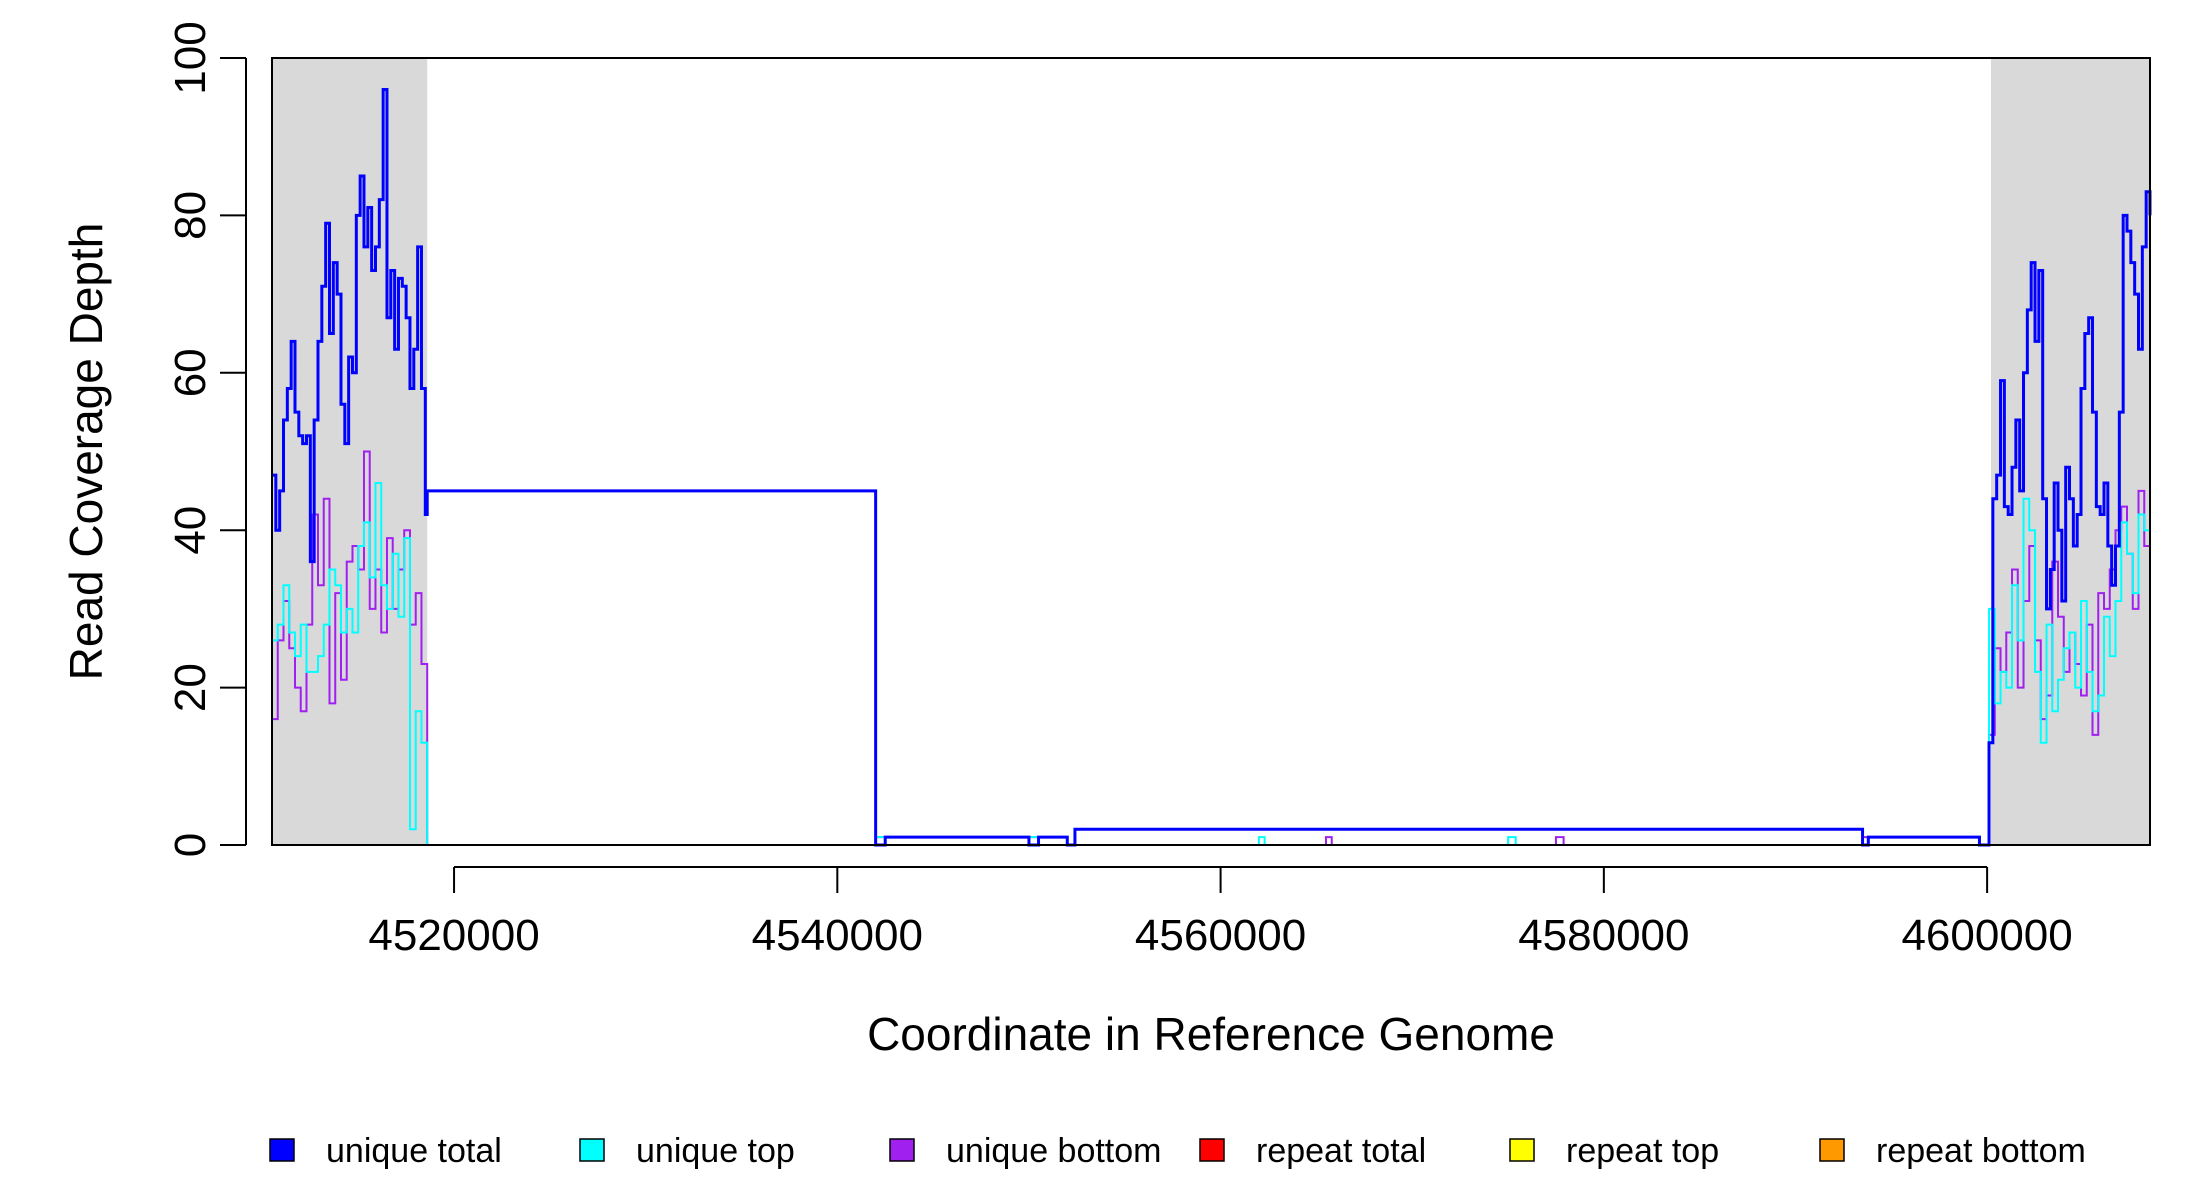  I want to click on x-tick-label: 4600000, so click(1986, 935).